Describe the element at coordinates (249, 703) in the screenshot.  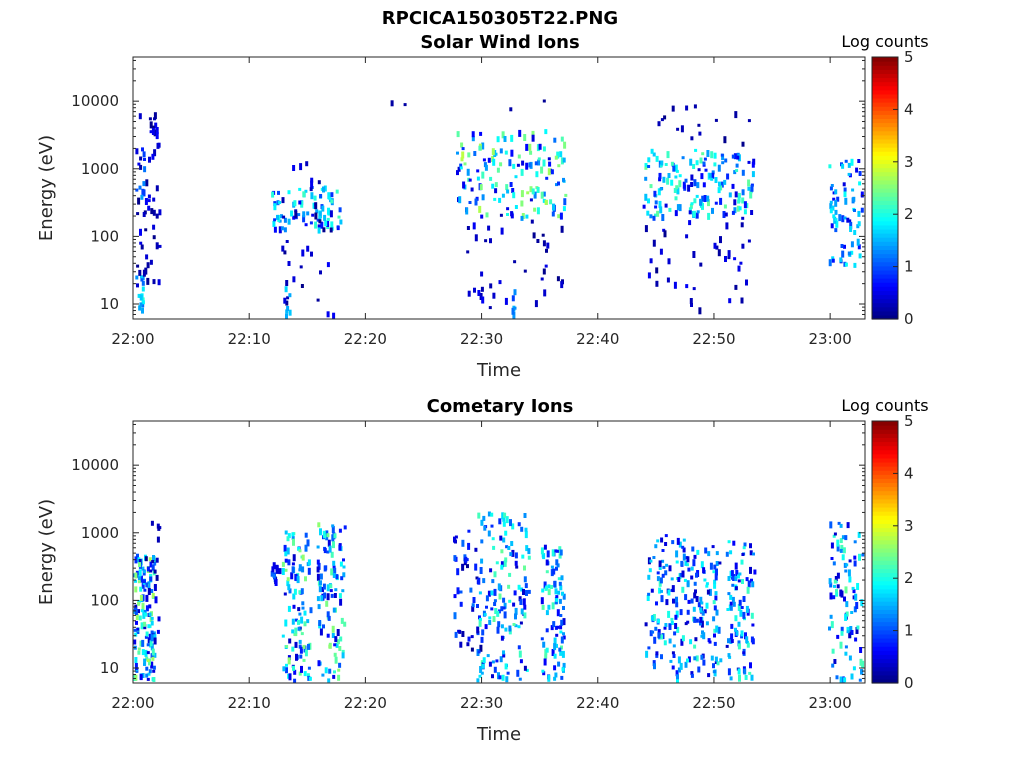
I see `x-tick-label: 22:10` at that location.